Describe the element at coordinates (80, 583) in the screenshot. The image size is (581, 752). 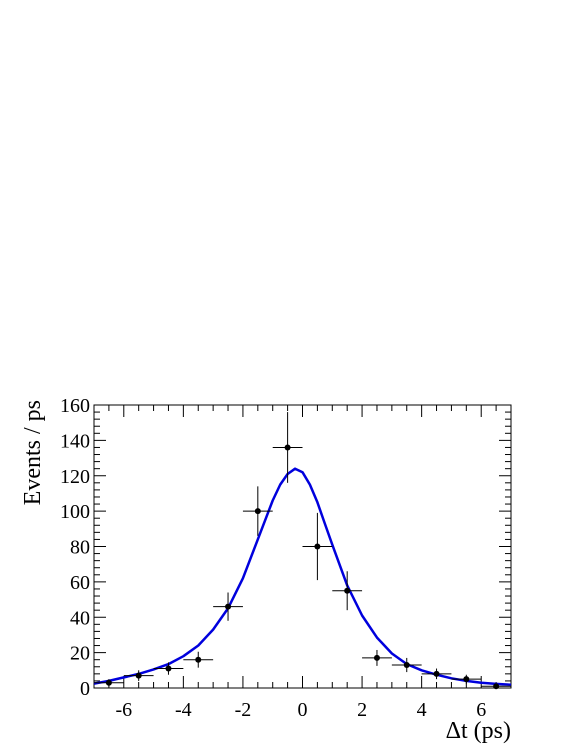
I see `y-tick-label: 60` at that location.